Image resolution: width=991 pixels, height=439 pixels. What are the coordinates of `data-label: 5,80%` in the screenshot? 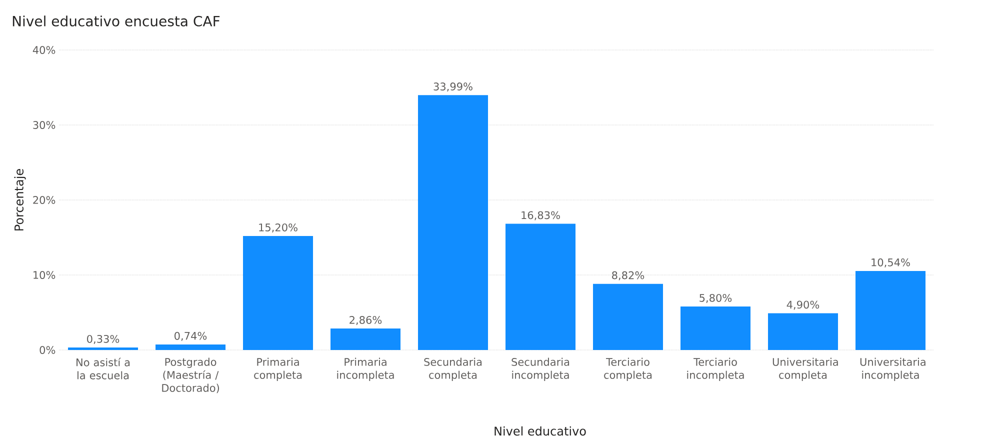 It's located at (716, 298).